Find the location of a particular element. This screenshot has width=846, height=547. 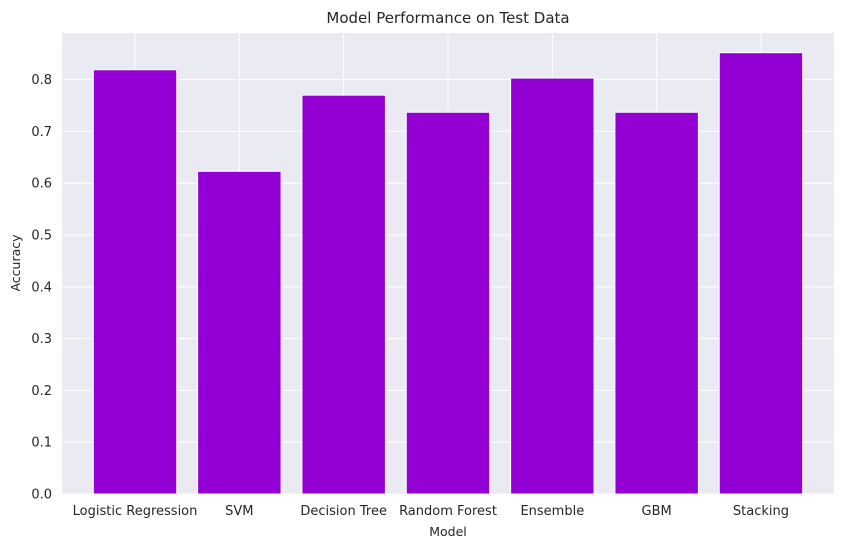

bar-logistic-regression is located at coordinates (135, 282).